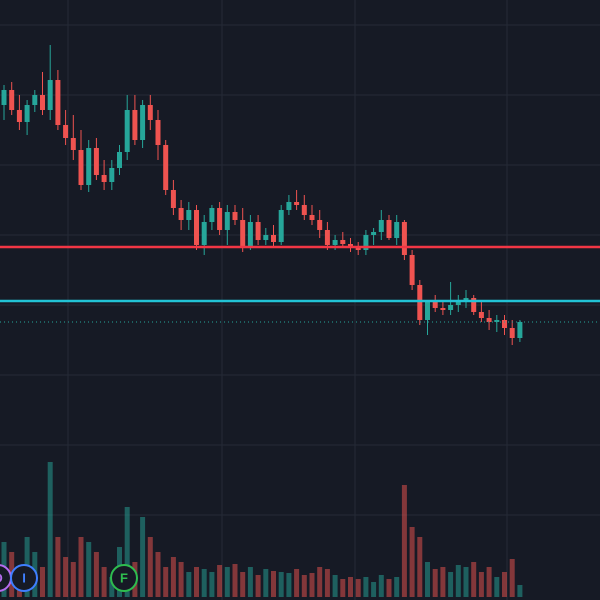 The width and height of the screenshot is (600, 600). I want to click on event-label: I, so click(24, 578).